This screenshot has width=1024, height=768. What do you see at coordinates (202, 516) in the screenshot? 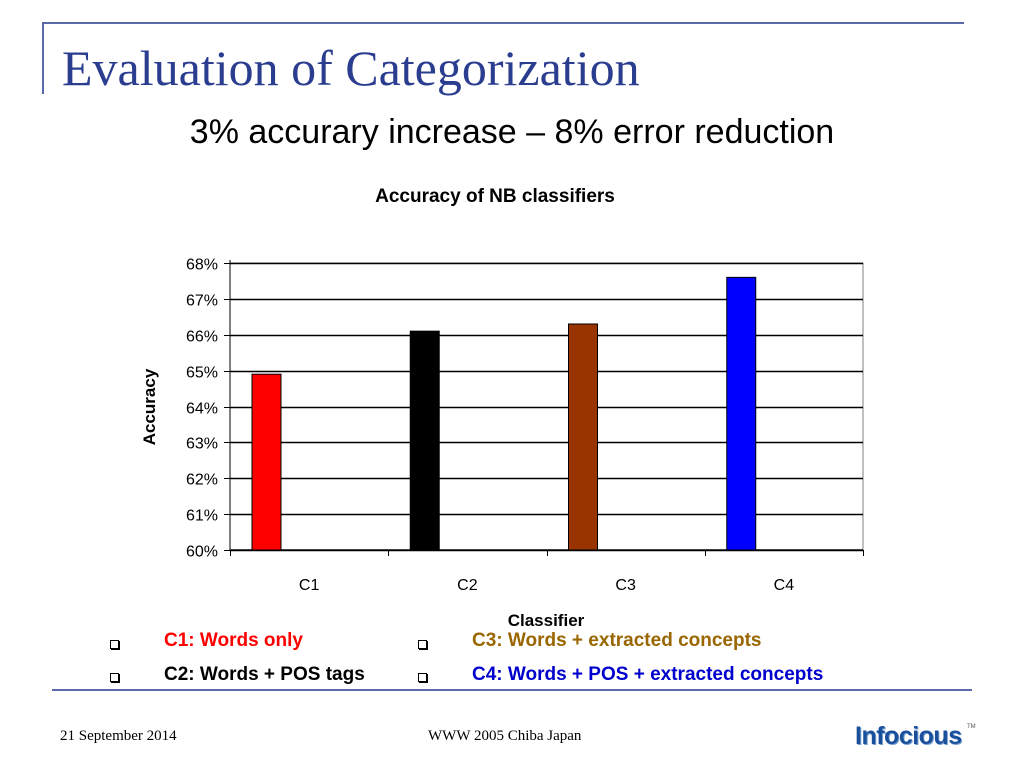
I see `y-tick-label: 61%` at bounding box center [202, 516].